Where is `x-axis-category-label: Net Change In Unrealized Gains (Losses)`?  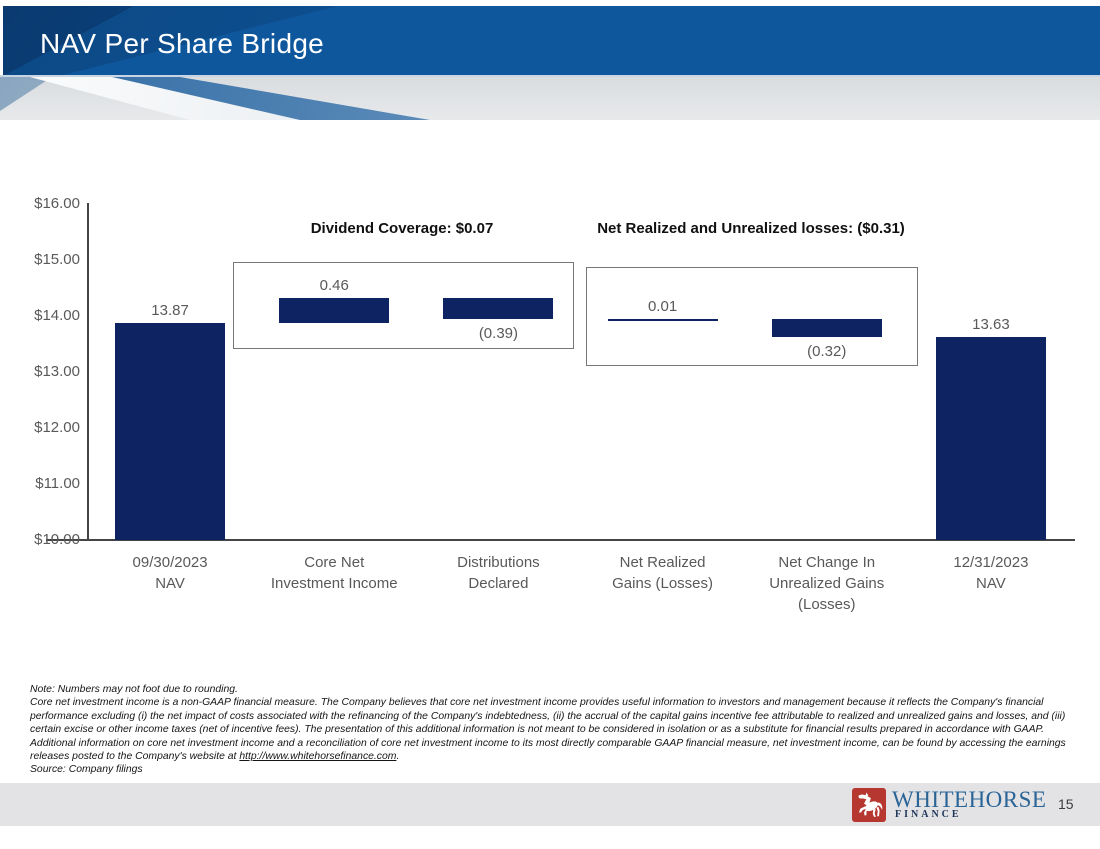
x-axis-category-label: Net Change In Unrealized Gains (Losses) is located at coordinates (827, 583).